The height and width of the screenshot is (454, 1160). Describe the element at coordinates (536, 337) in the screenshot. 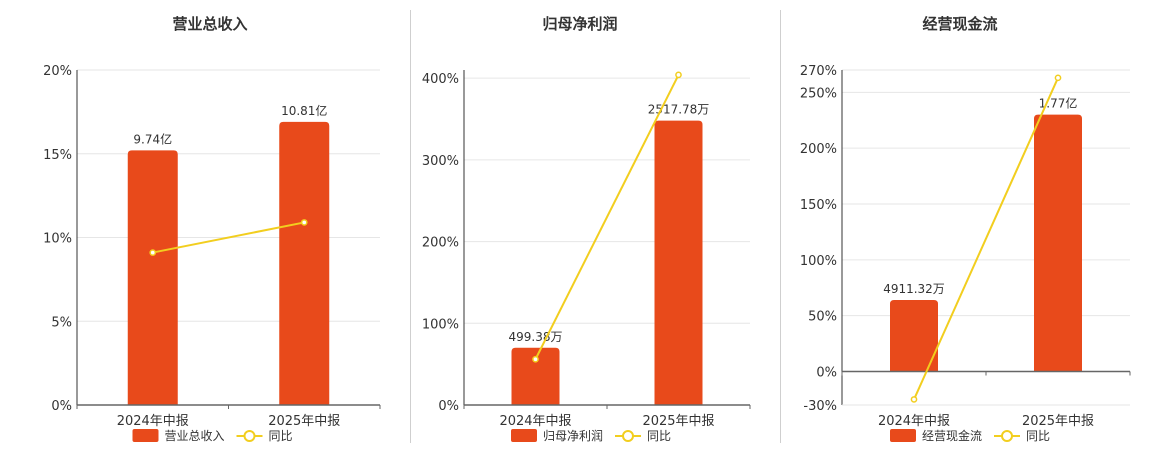

I see `bar-data-label: 499.38万` at that location.